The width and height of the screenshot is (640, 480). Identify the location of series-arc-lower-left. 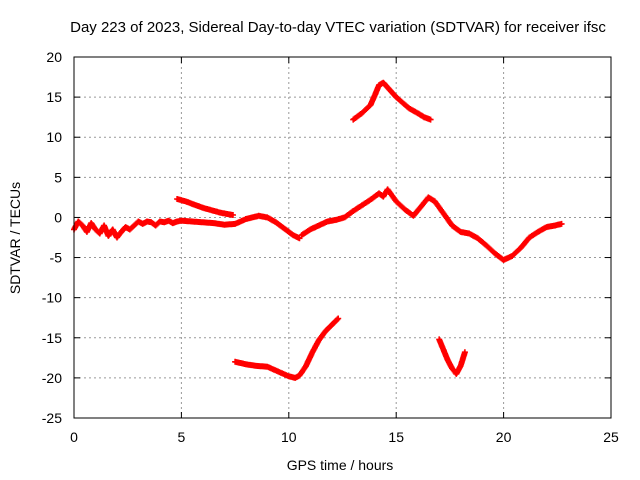
(287, 348).